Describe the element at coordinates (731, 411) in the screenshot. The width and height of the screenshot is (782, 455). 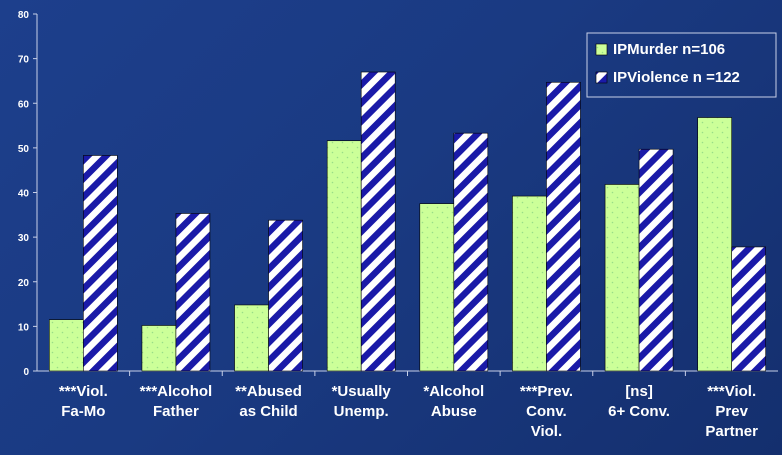
I see `x-tick-label: Prev` at that location.